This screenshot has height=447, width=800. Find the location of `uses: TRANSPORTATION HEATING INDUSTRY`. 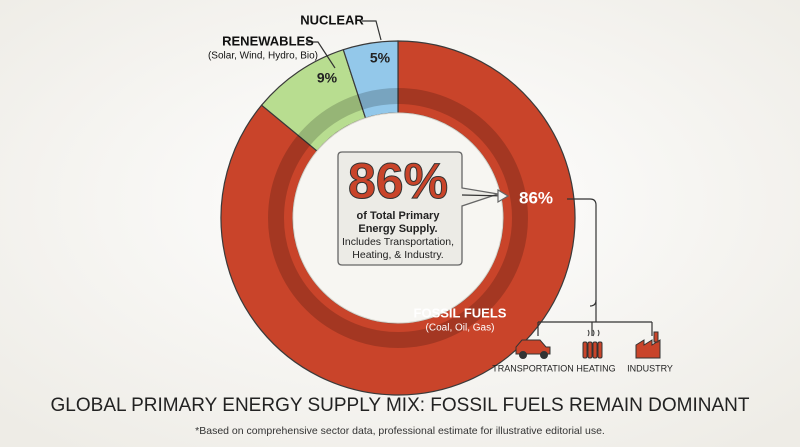

uses: TRANSPORTATION HEATING INDUSTRY is located at coordinates (582, 368).